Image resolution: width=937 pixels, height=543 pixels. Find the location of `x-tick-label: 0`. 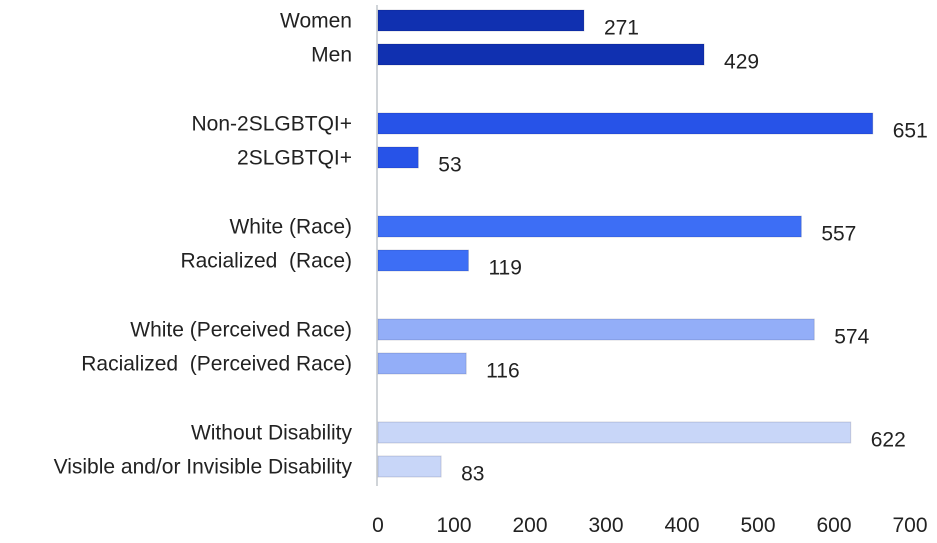

x-tick-label: 0 is located at coordinates (378, 525).